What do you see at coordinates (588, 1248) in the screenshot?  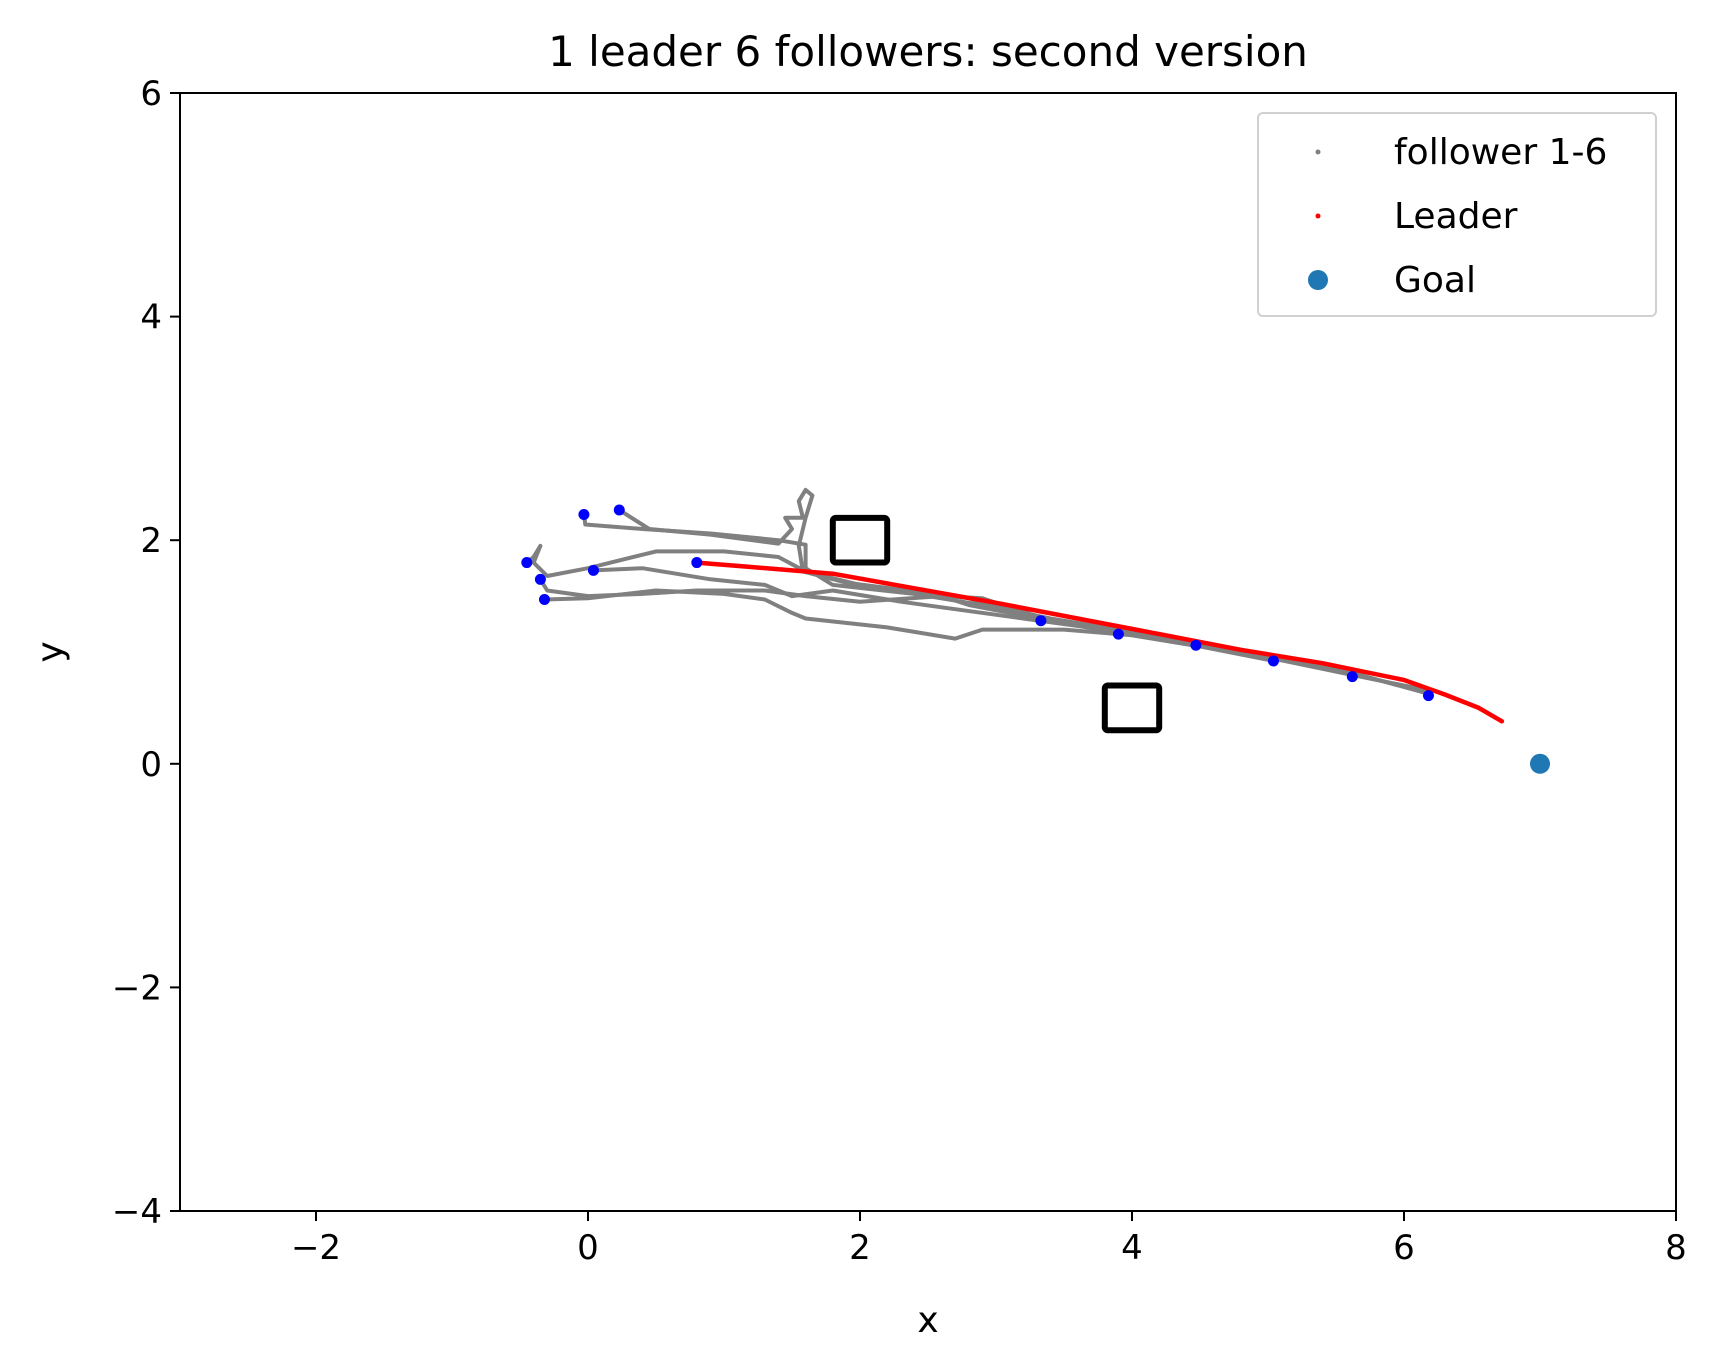 I see `x-tick-label: 0` at bounding box center [588, 1248].